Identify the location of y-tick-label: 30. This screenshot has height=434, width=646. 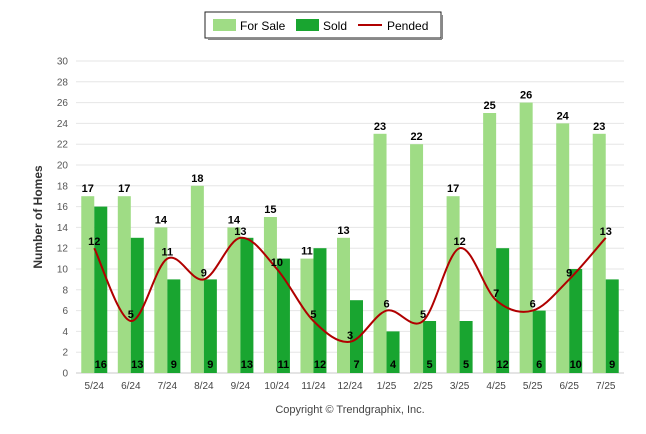
(63, 62).